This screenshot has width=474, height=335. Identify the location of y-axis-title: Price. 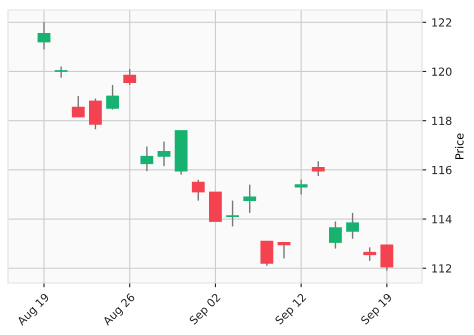
(459, 146).